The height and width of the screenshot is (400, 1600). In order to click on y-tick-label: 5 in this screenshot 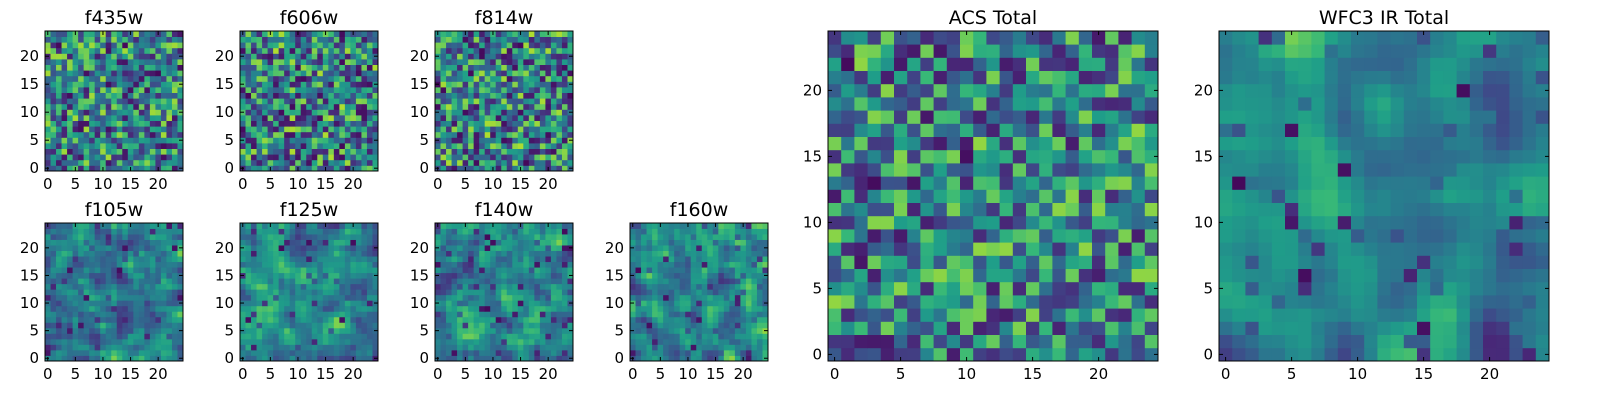, I will do `click(34, 331)`.